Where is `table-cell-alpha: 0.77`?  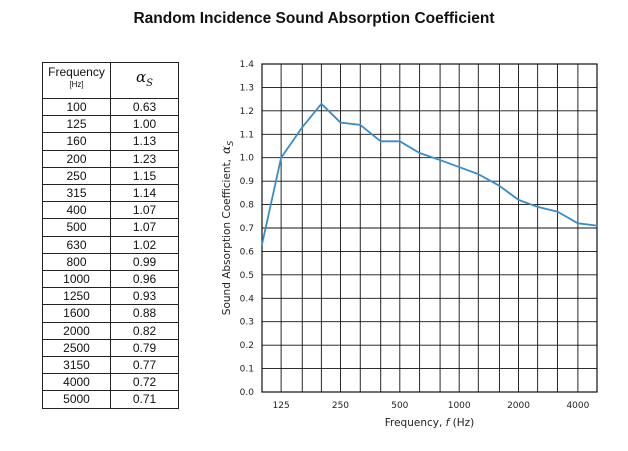
table-cell-alpha: 0.77 is located at coordinates (144, 365).